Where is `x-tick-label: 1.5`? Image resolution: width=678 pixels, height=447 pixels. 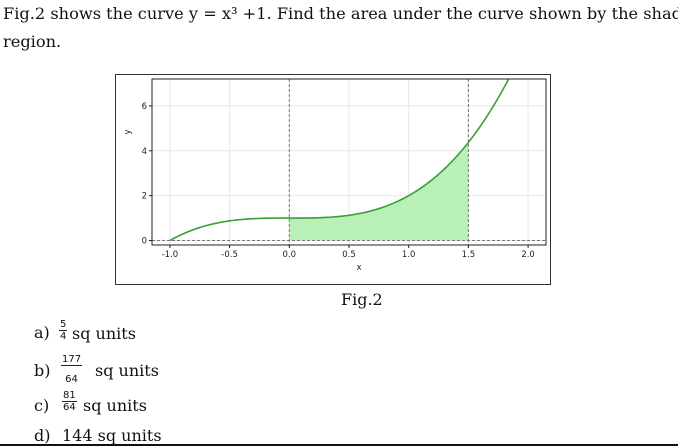 x-tick-label: 1.5 is located at coordinates (469, 255).